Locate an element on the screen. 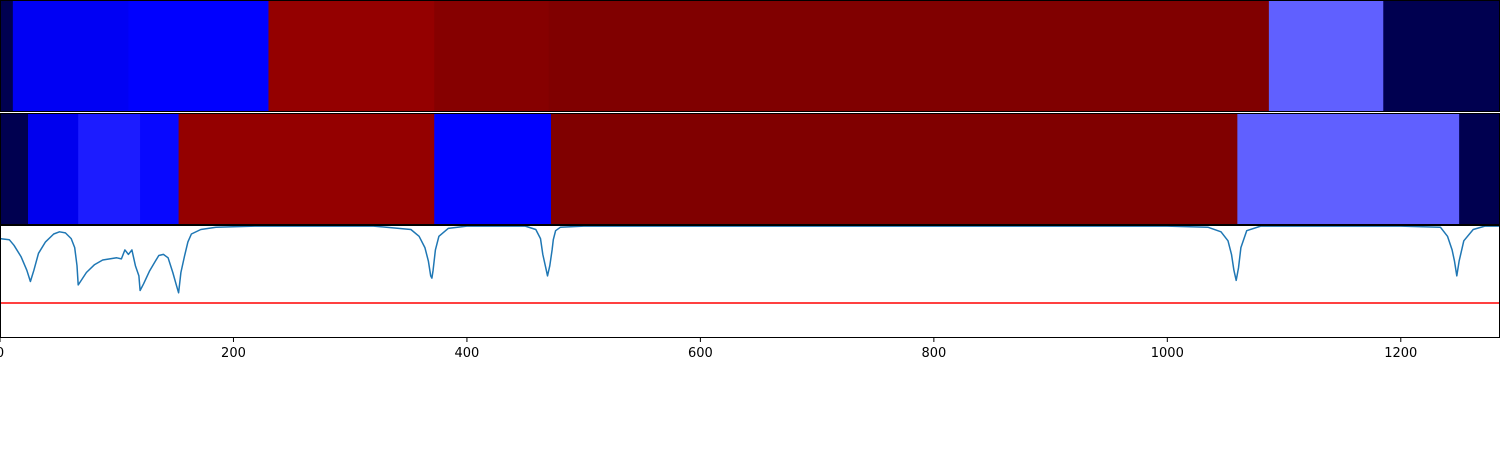 The height and width of the screenshot is (450, 1500). x-tick-label-4: 800 is located at coordinates (933, 353).